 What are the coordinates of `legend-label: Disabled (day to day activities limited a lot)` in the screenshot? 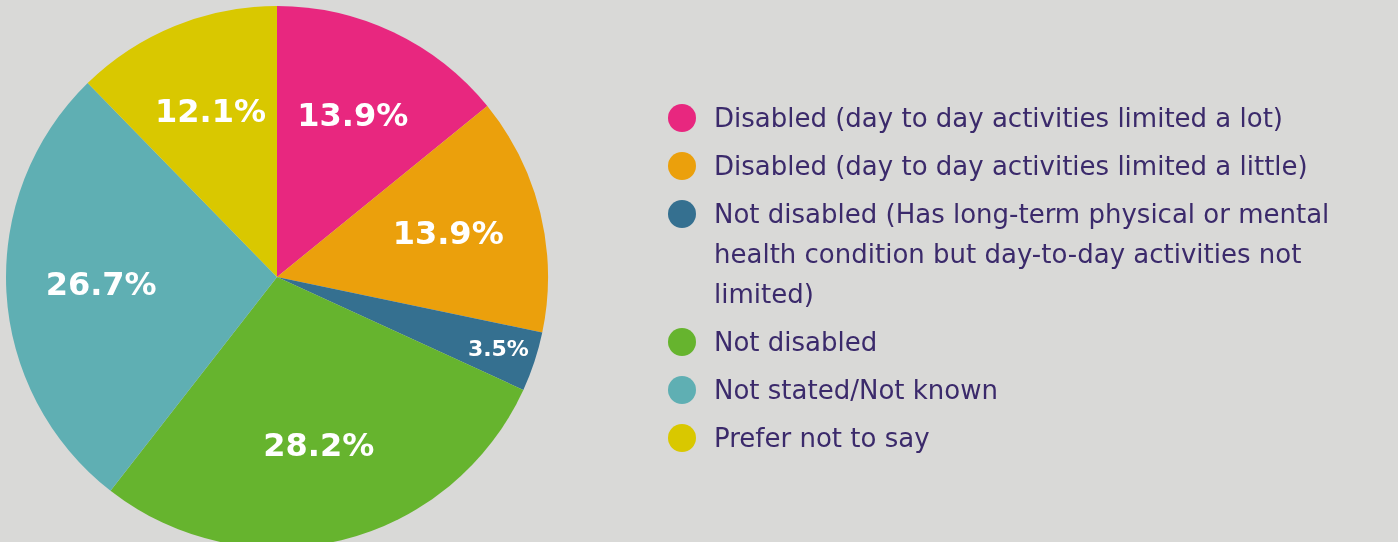 It's located at (999, 118).